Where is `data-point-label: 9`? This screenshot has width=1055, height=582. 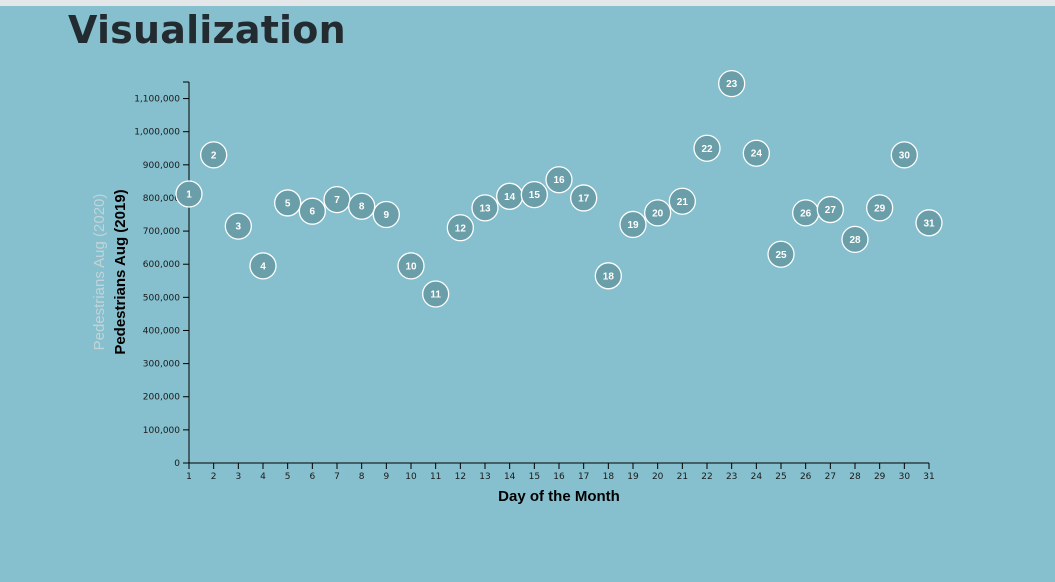
data-point-label: 9 is located at coordinates (387, 215).